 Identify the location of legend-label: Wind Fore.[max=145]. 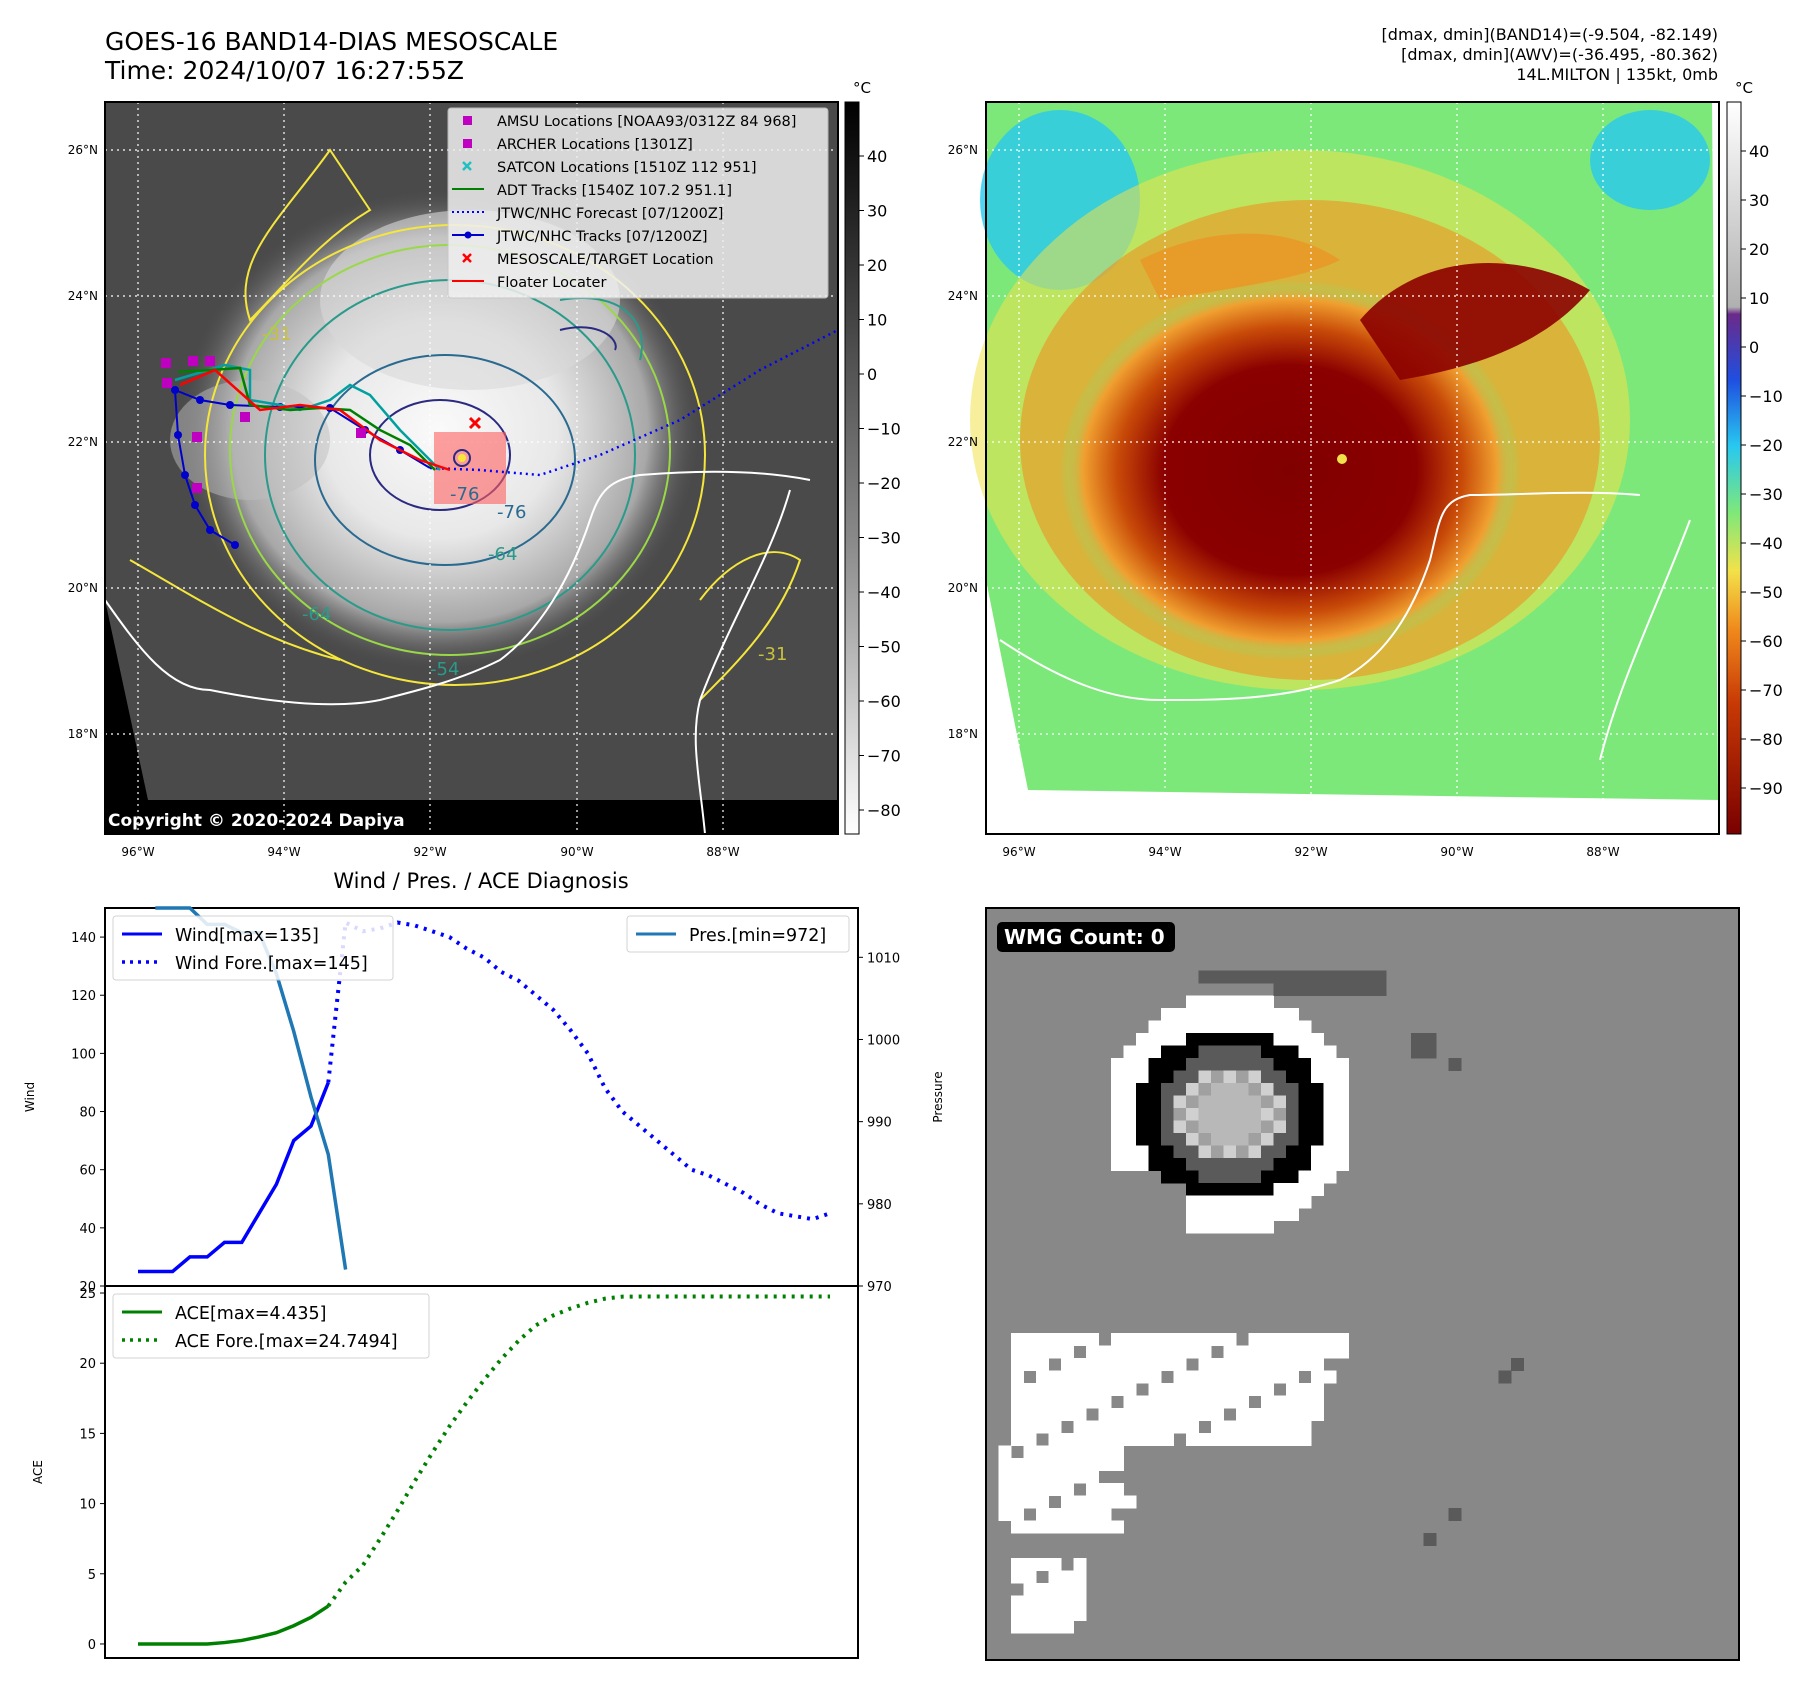
(271, 964).